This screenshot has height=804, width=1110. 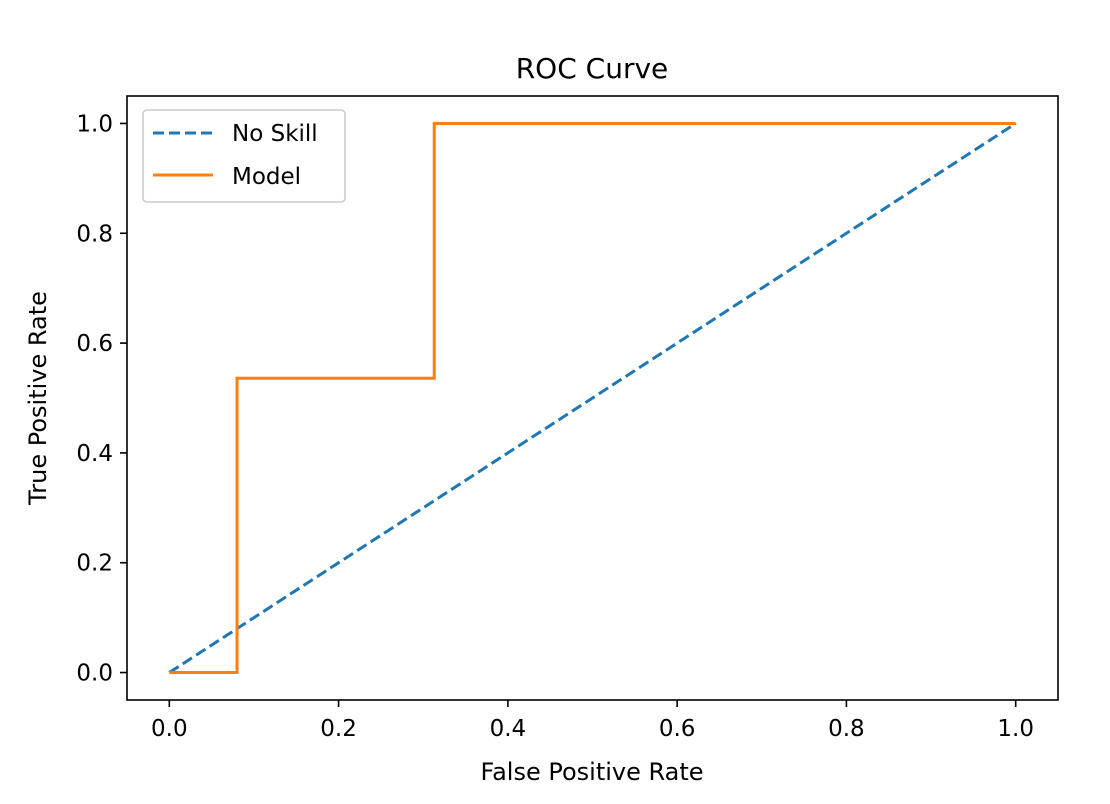 I want to click on legend-label-no-skill: No Skill, so click(x=275, y=134).